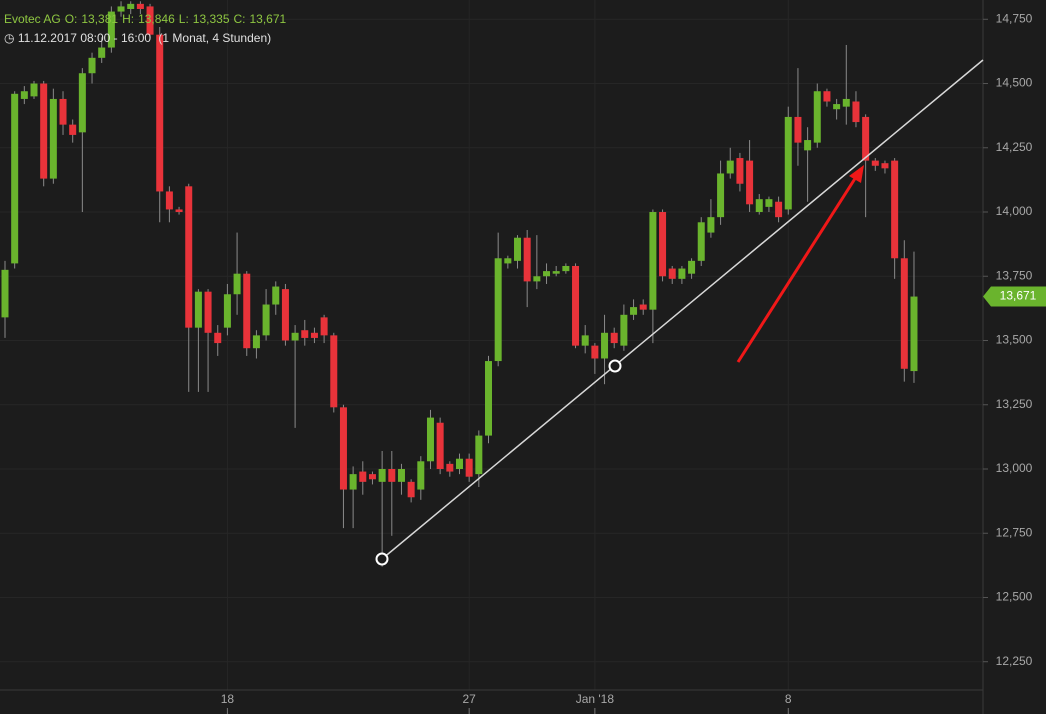  What do you see at coordinates (84, 38) in the screenshot?
I see `period: 11.12.2017 08:00 - 16:00` at bounding box center [84, 38].